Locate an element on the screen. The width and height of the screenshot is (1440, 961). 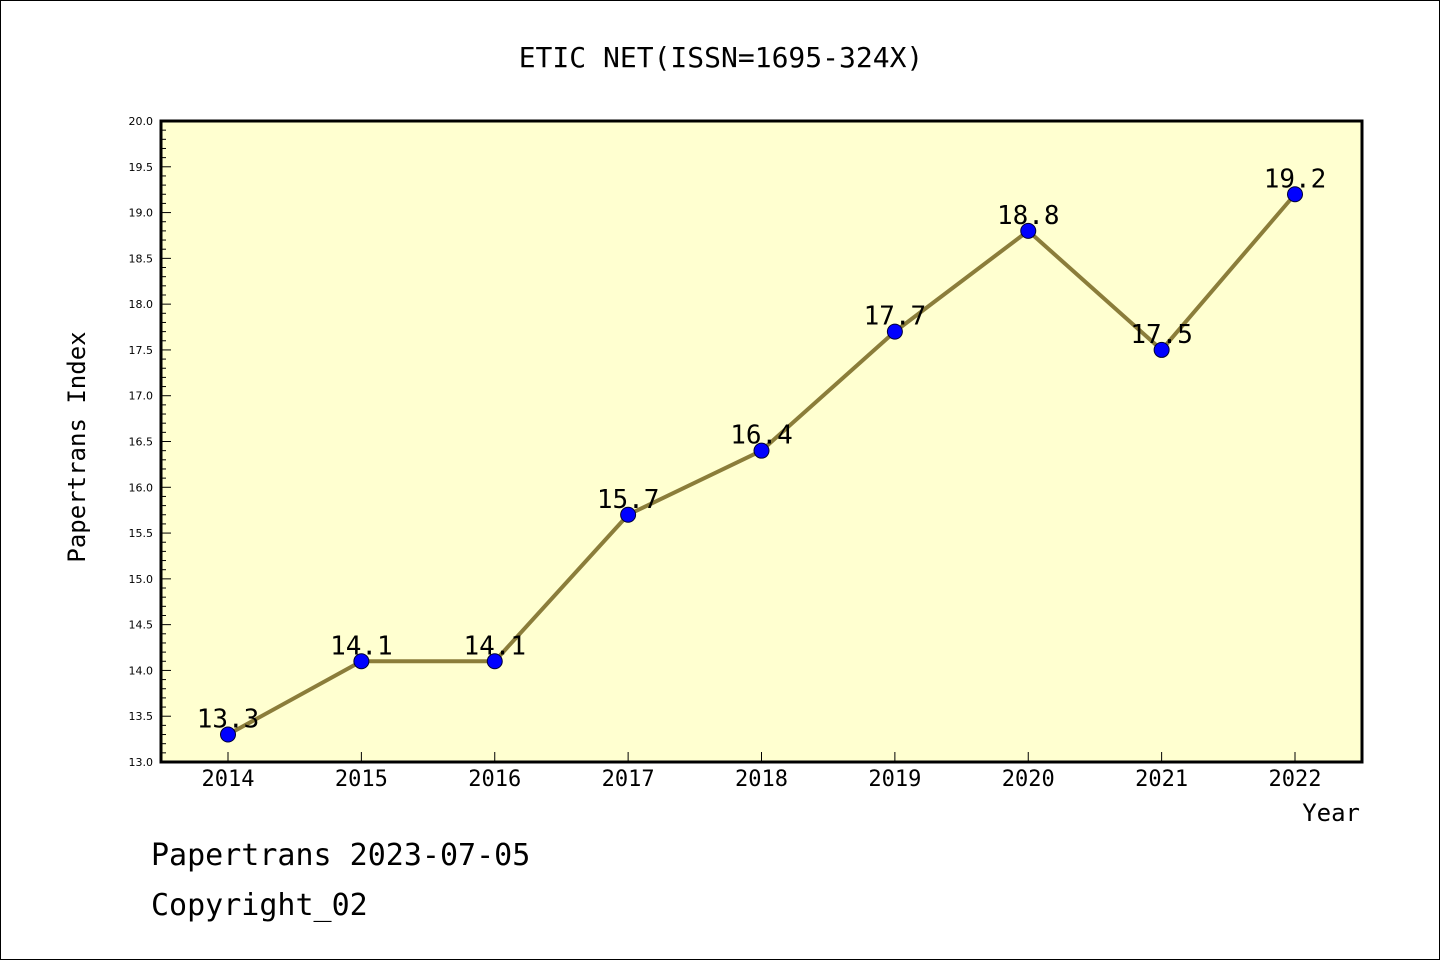
y-tick-label: 13.5 is located at coordinates (141, 716).